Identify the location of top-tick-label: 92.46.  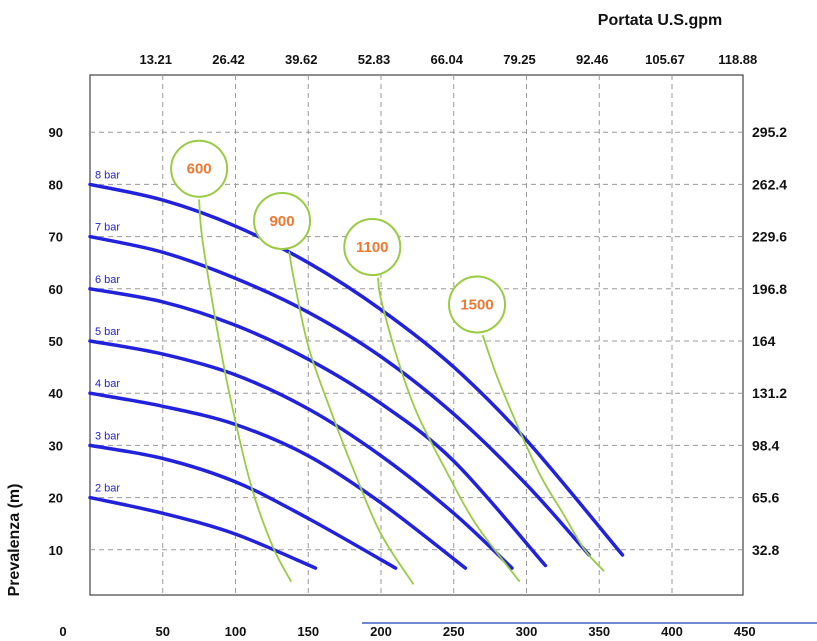
(592, 59).